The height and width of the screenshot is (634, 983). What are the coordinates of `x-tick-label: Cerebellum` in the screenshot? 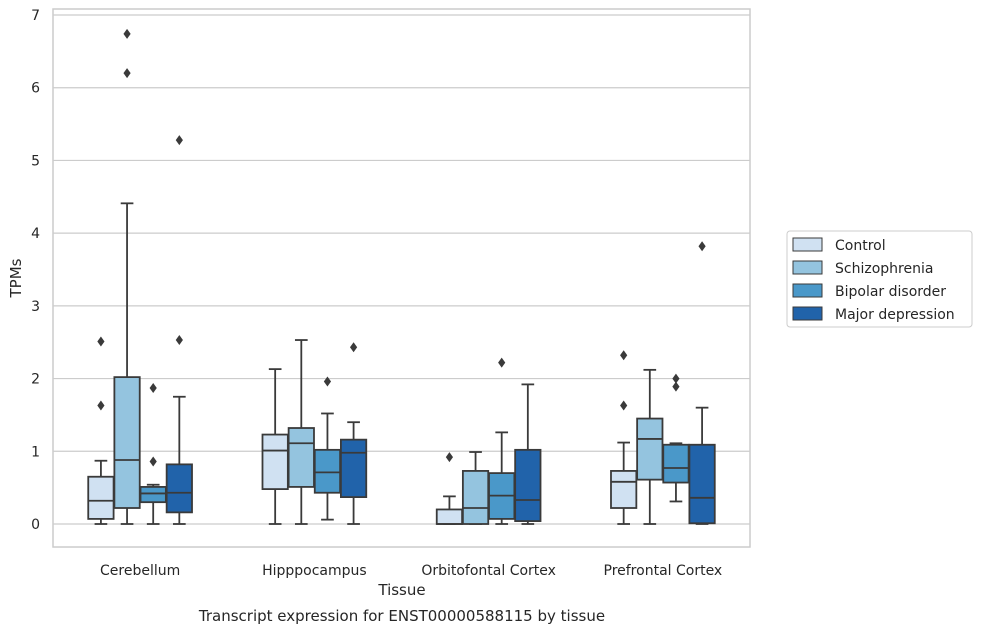 It's located at (140, 571).